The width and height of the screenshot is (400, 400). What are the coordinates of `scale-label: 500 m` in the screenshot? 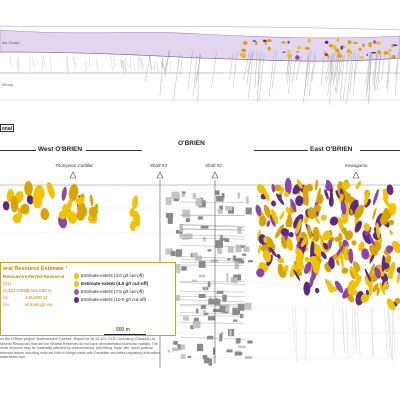 It's located at (123, 330).